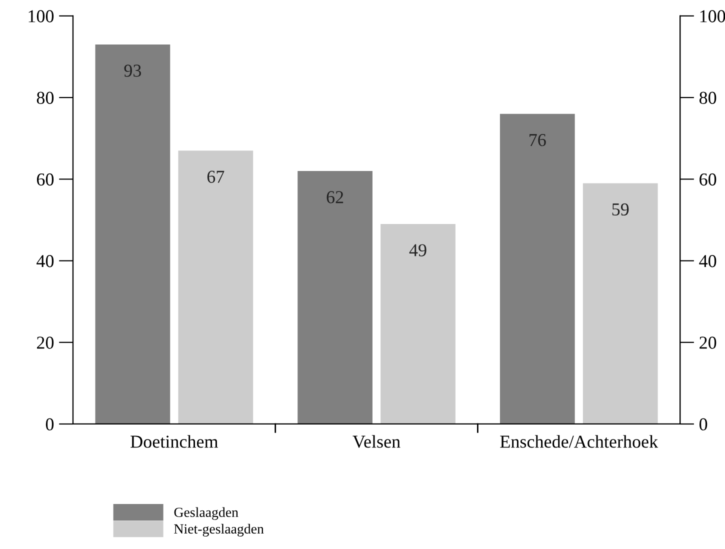  What do you see at coordinates (41, 16) in the screenshot?
I see `y-tick-label: 100` at bounding box center [41, 16].